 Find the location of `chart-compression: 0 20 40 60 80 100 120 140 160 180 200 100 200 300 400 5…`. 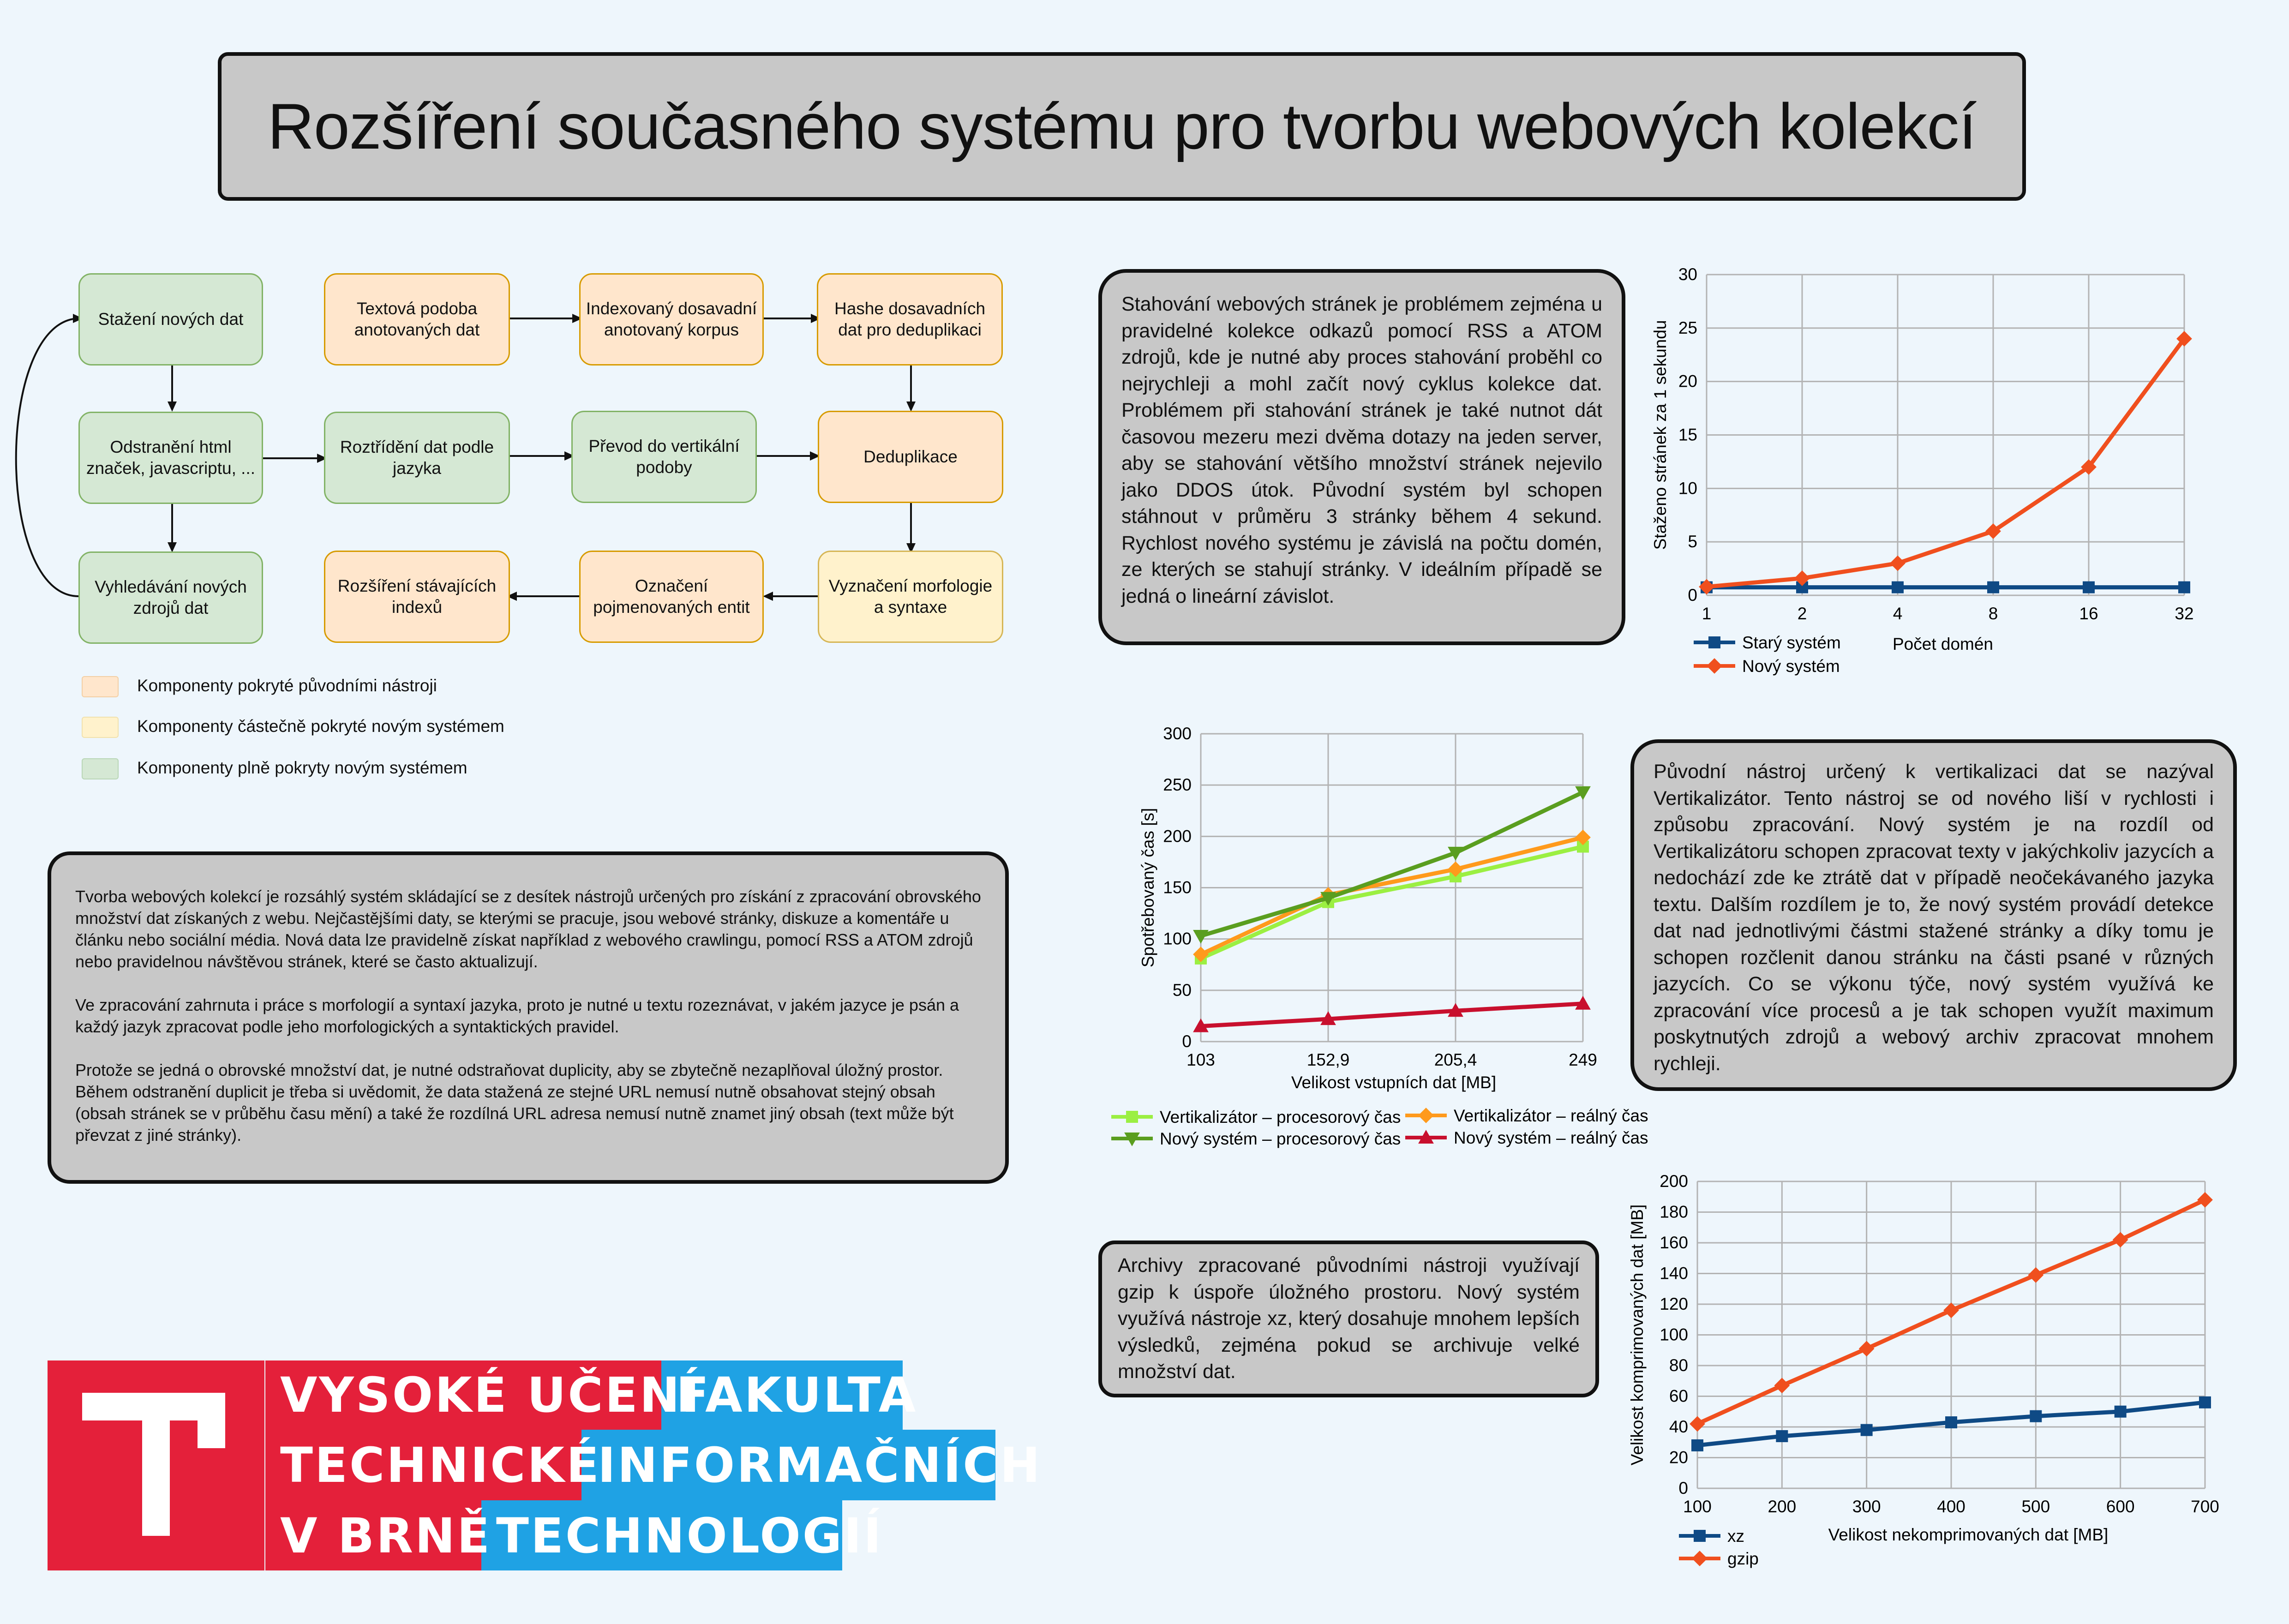

chart-compression: 0 20 40 60 80 100 120 140 160 180 200 100 200 300 400 5… is located at coordinates (1923, 1370).